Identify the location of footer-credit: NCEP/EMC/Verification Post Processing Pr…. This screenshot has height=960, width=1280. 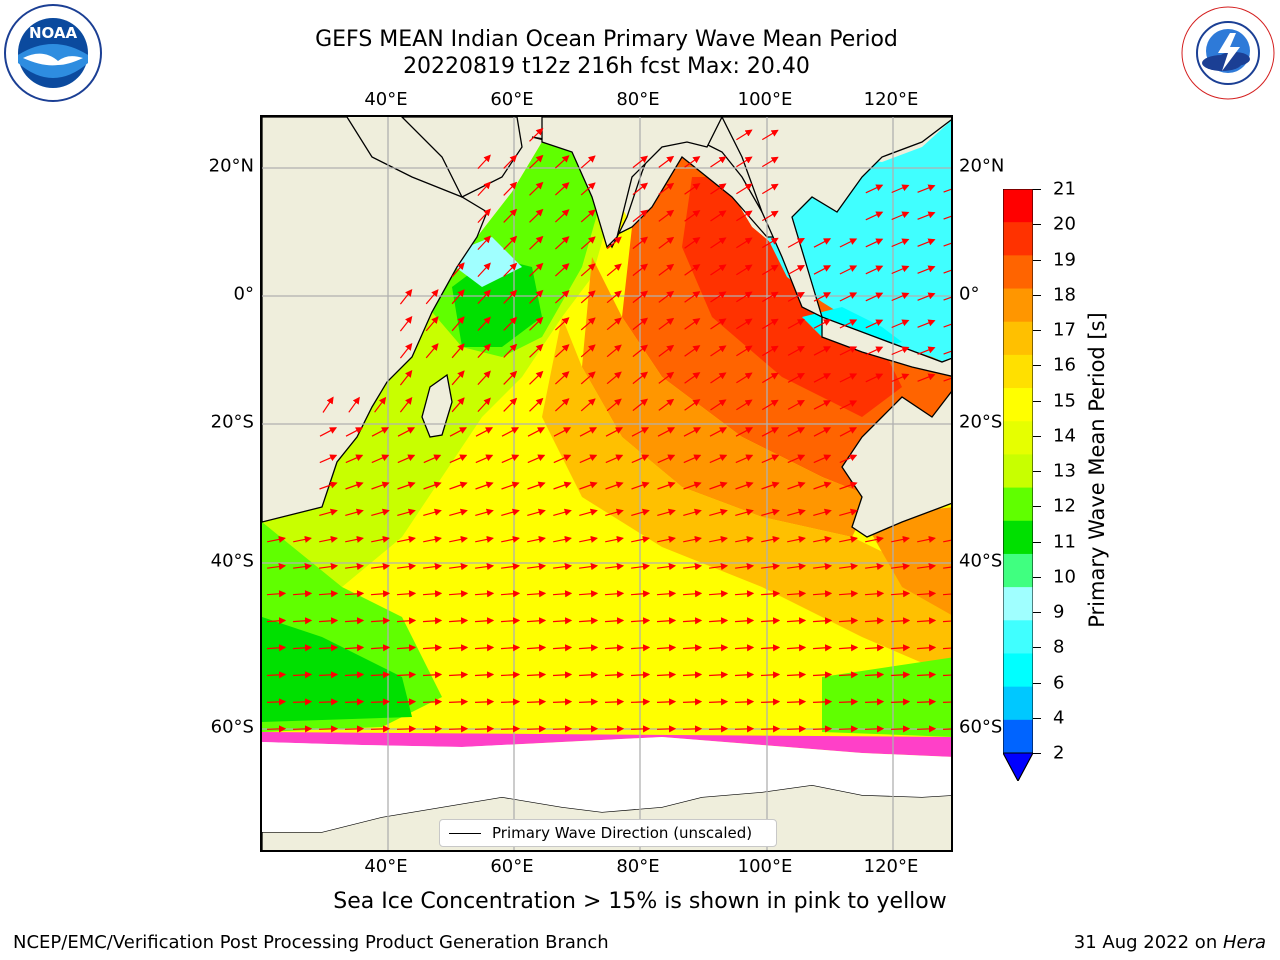
(311, 942).